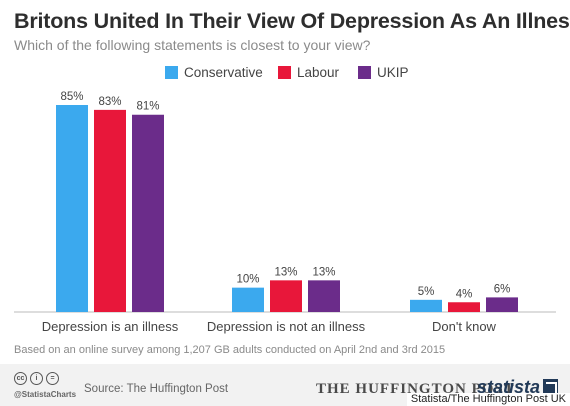  I want to click on category-label: Depression is an illness, so click(110, 326).